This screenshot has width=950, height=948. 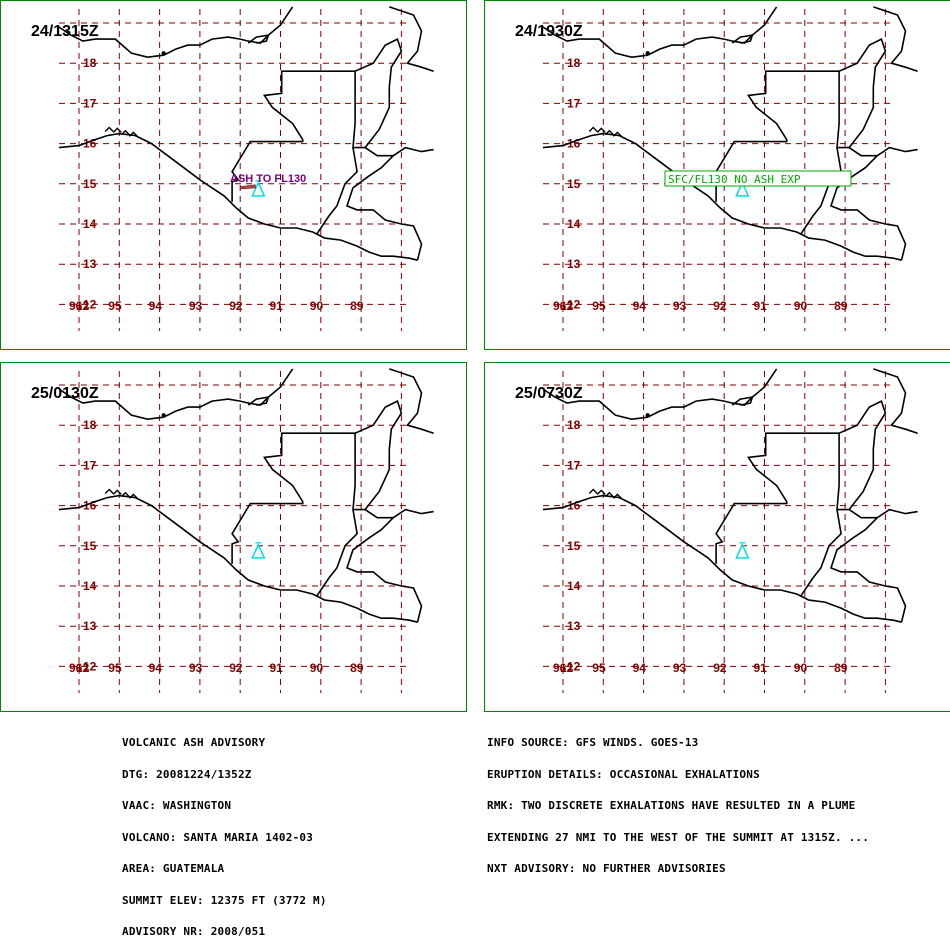 I want to click on guatemala-border, so click(x=796, y=498).